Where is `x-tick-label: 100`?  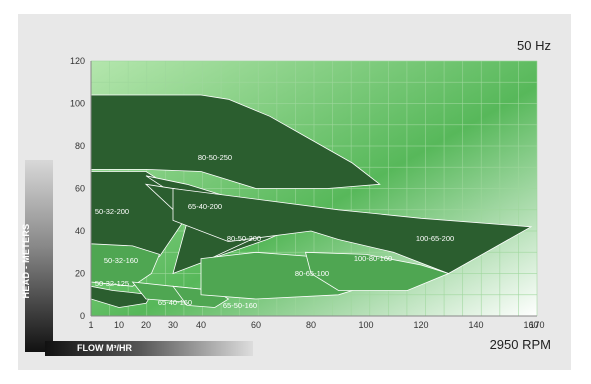
x-tick-label: 100 is located at coordinates (365, 325).